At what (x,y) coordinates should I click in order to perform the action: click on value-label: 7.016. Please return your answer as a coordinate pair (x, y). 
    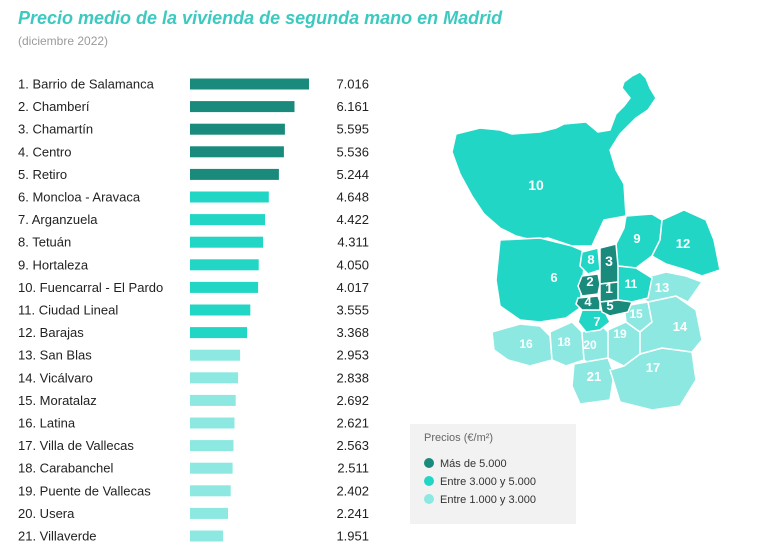
    Looking at the image, I should click on (352, 84).